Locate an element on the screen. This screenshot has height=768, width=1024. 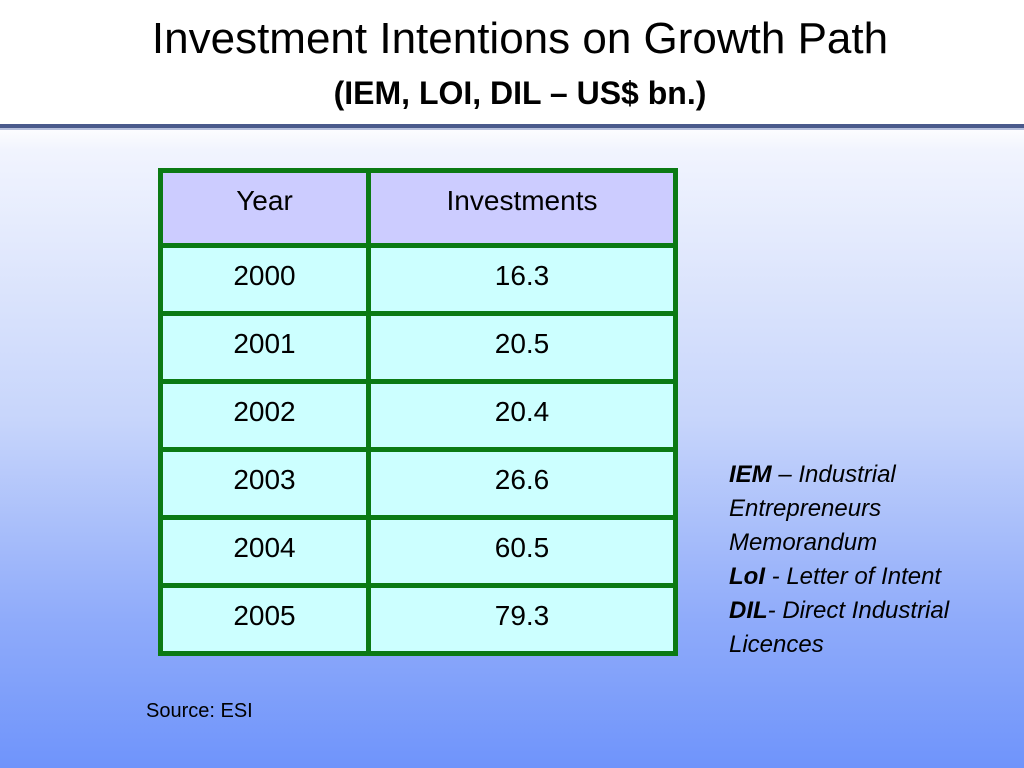
legend-item-dil: DIL- Direct Industrial Licences is located at coordinates (869, 628).